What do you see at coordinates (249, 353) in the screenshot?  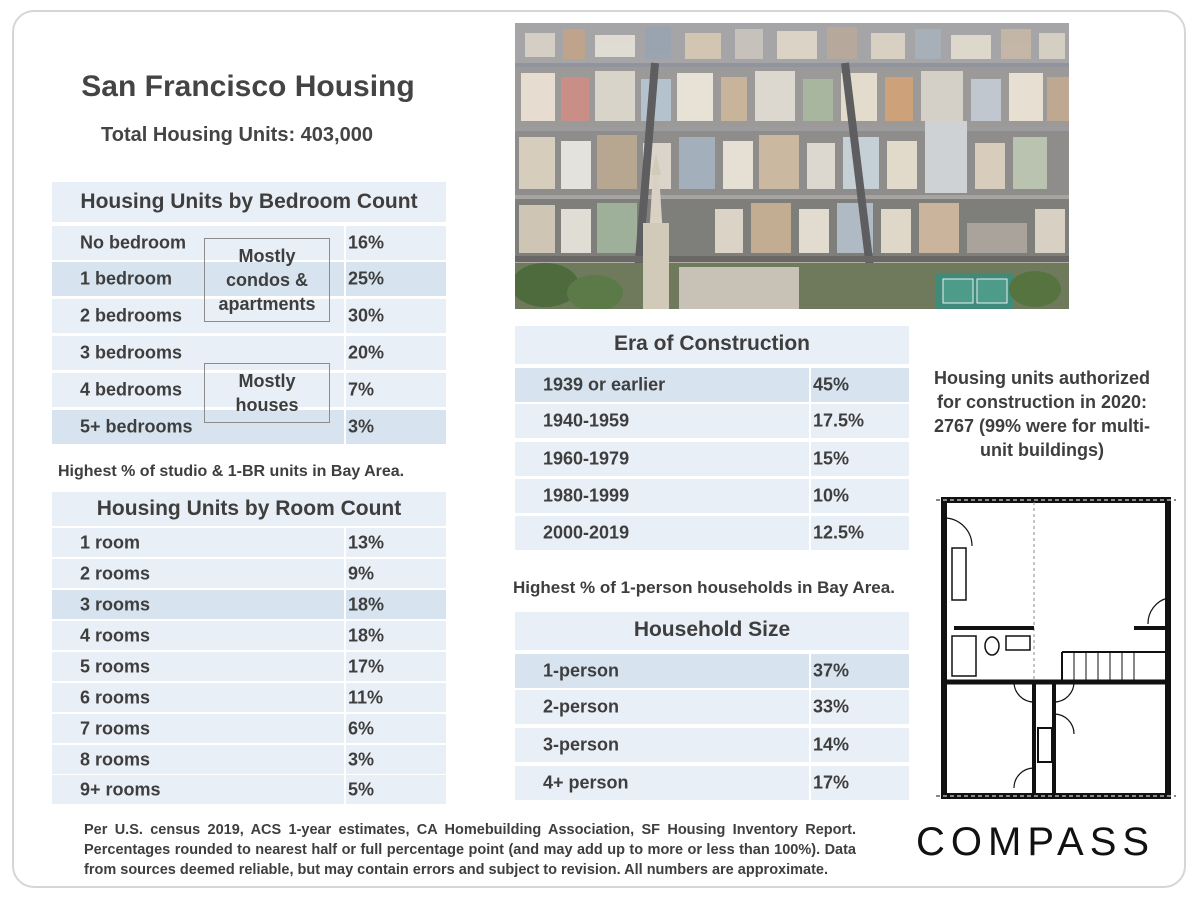 I see `table-row: 3 bedrooms 20%` at bounding box center [249, 353].